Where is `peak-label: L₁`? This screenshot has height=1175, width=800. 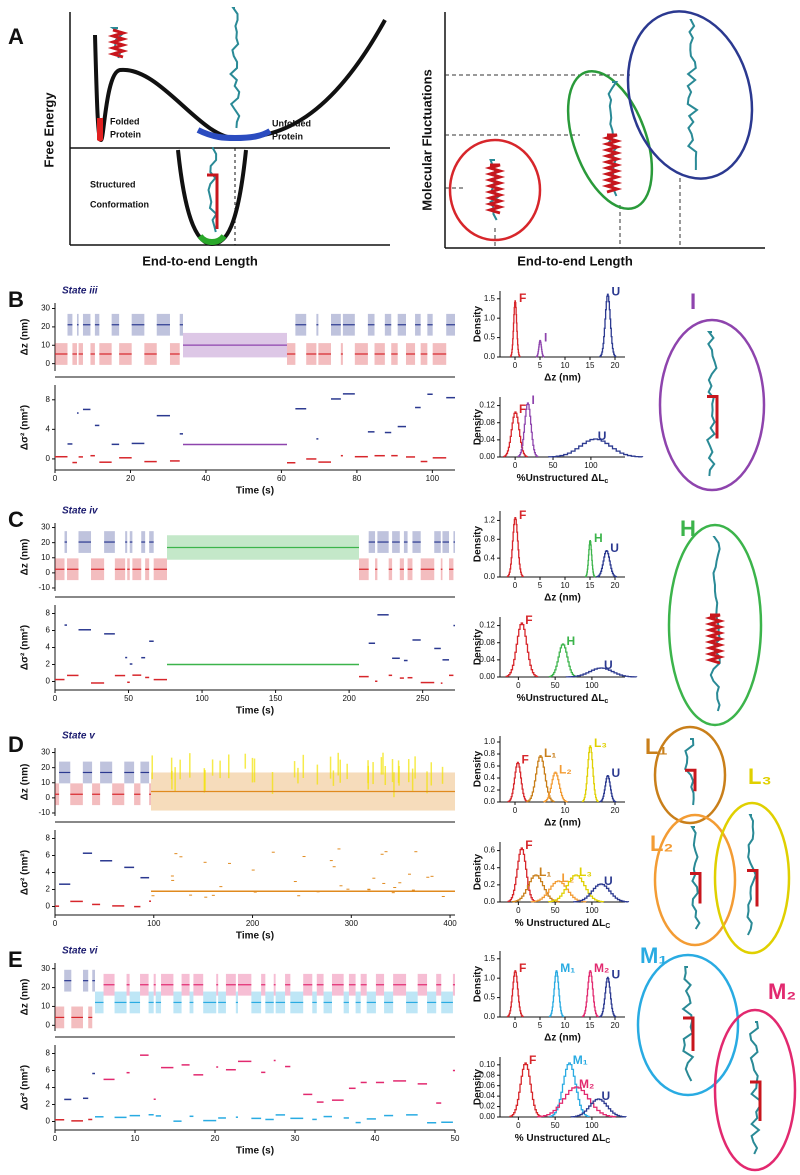 peak-label: L₁ is located at coordinates (545, 872).